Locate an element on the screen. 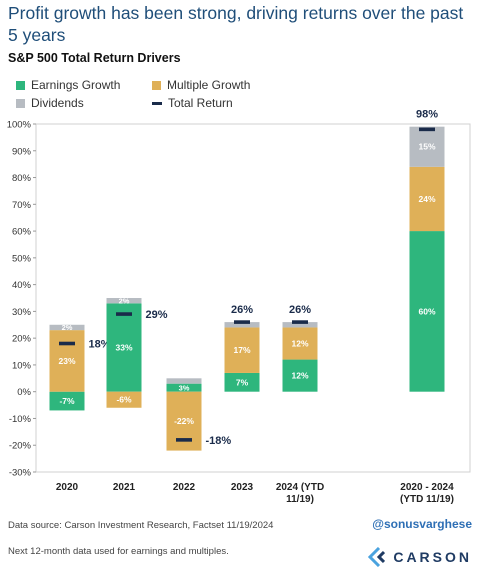 Image resolution: width=480 pixels, height=577 pixels. y-tick-label: 20% is located at coordinates (22, 339).